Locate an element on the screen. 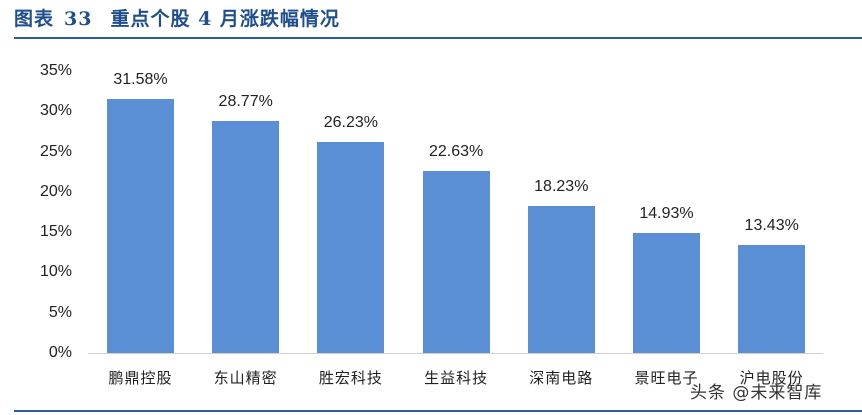  figure-label: 图表 is located at coordinates (34, 19).